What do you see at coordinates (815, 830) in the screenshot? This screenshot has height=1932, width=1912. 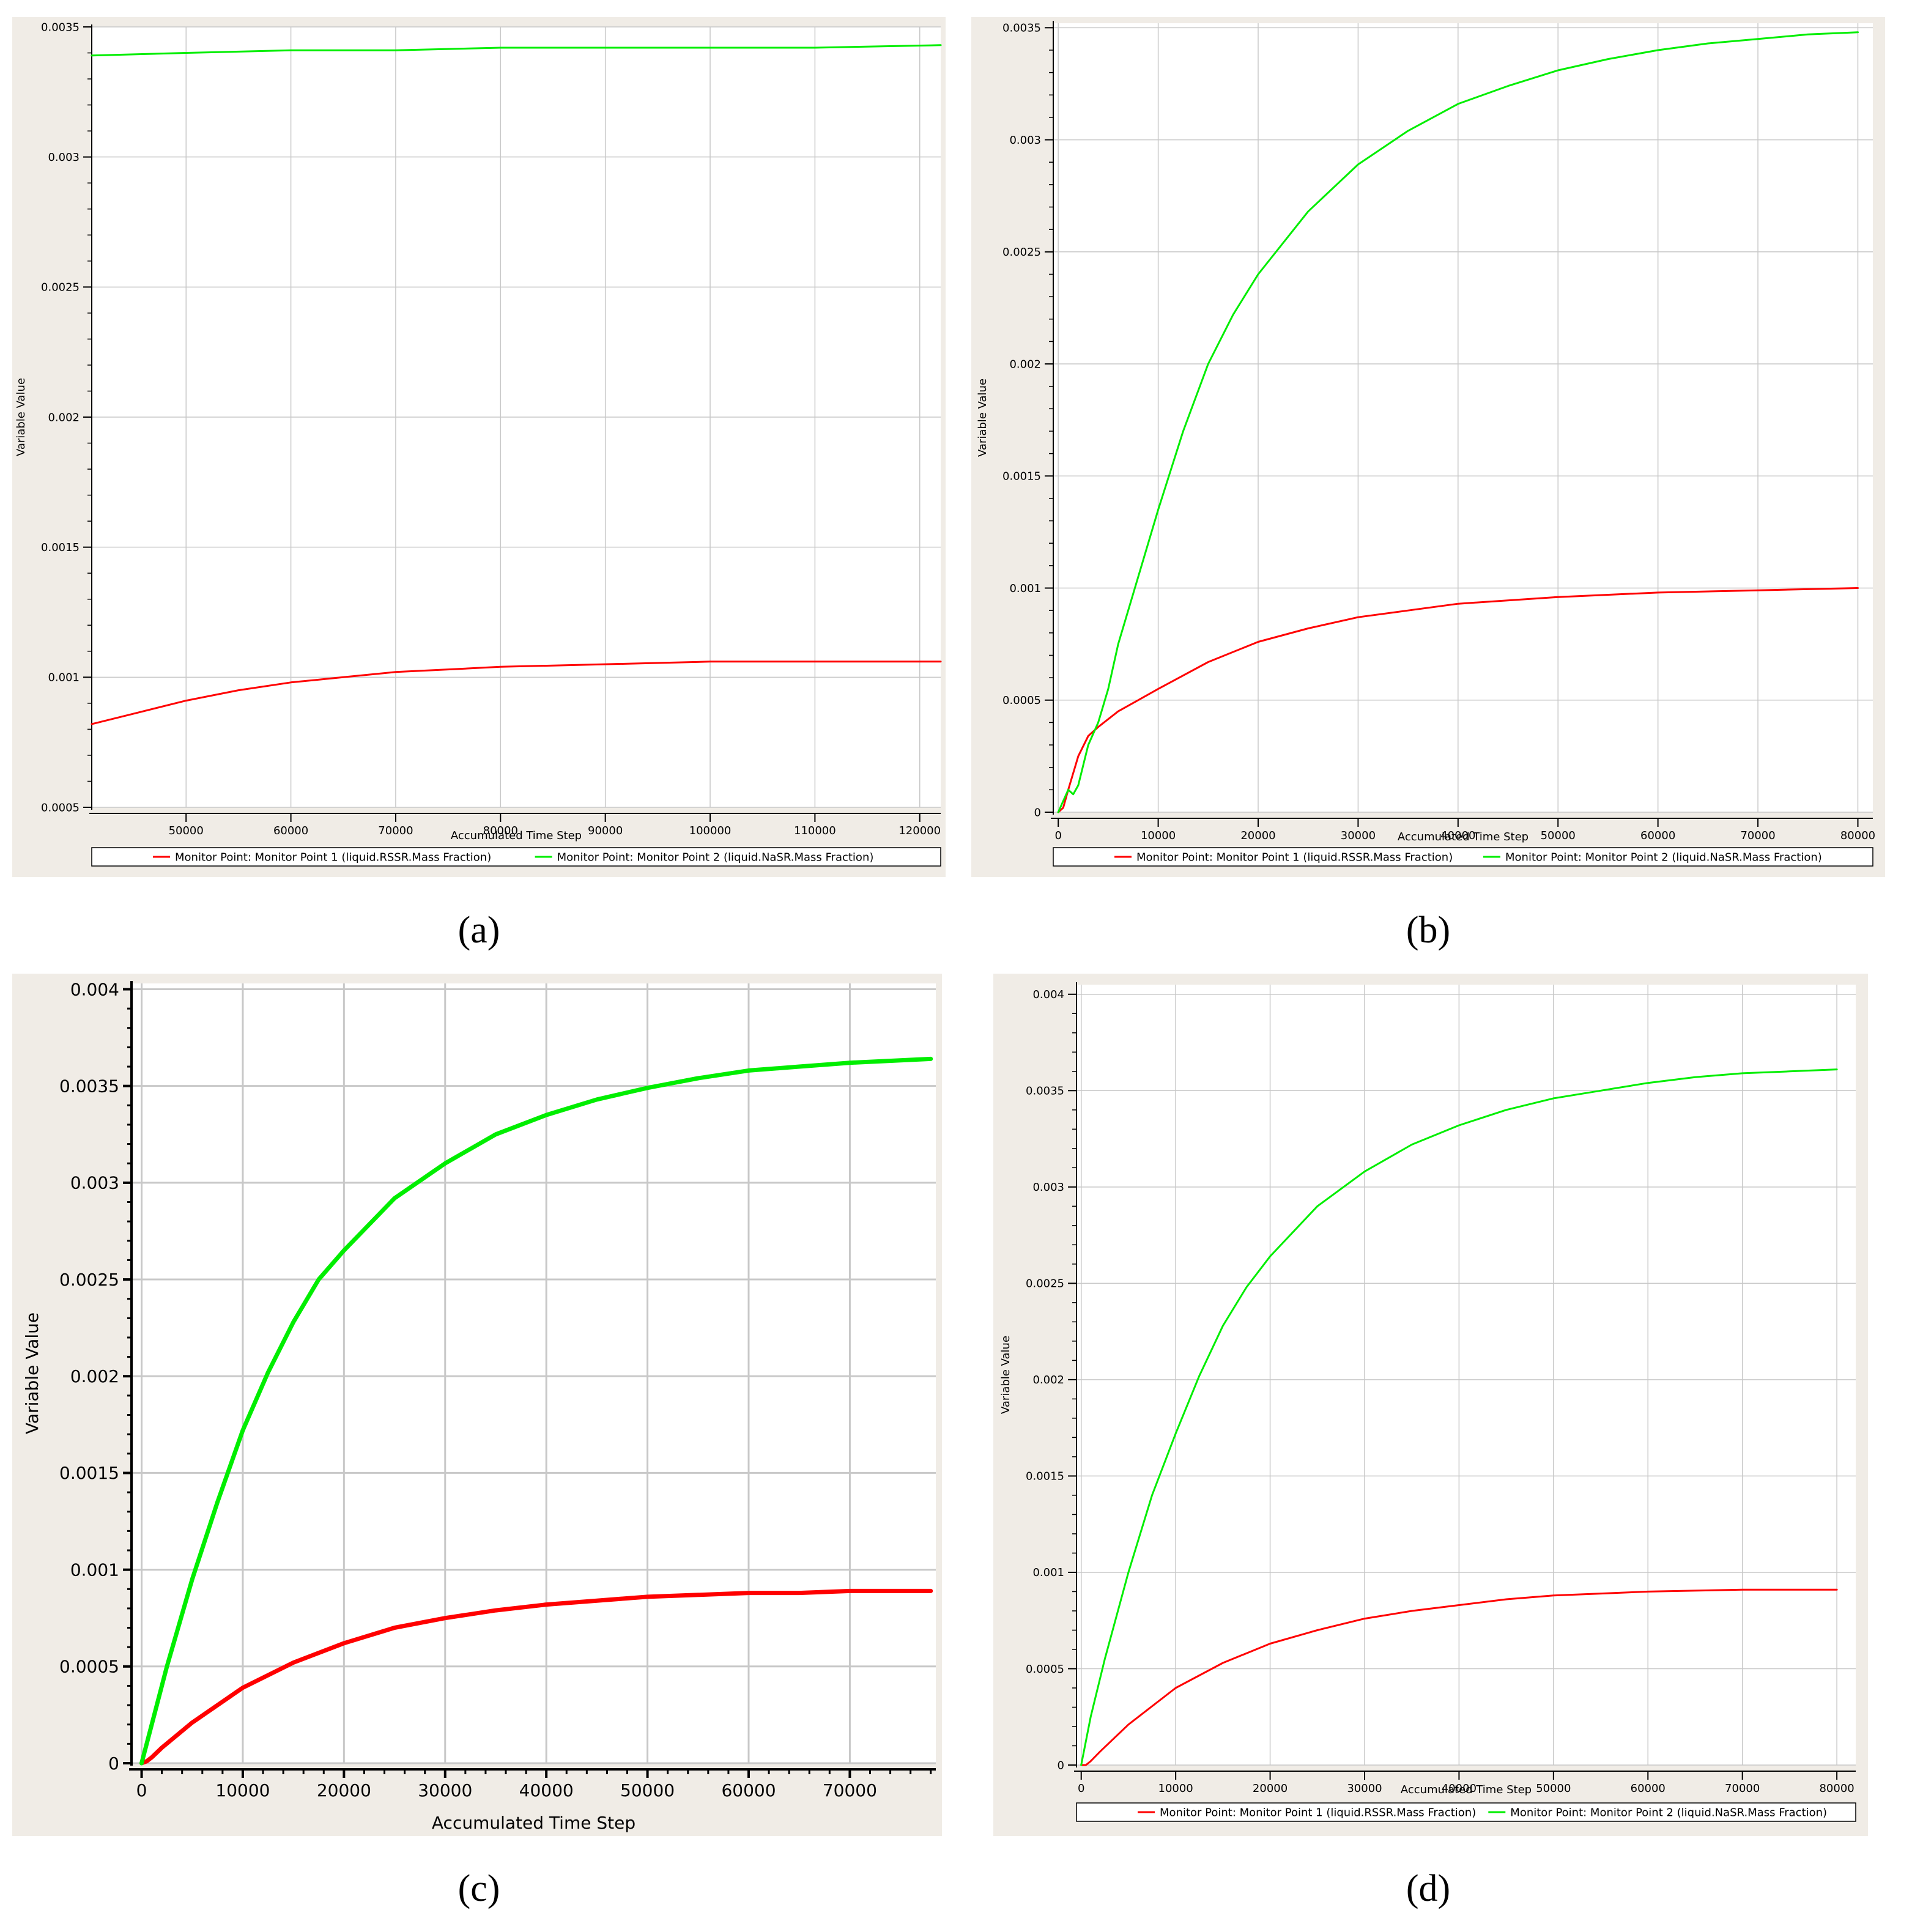 I see `x-tick-label: 110000` at bounding box center [815, 830].